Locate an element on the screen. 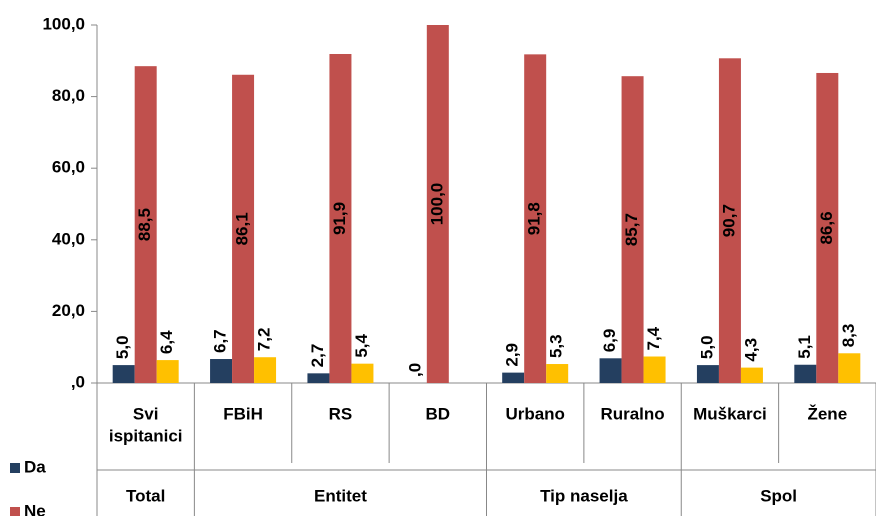  data-label: 5,3 is located at coordinates (556, 346).